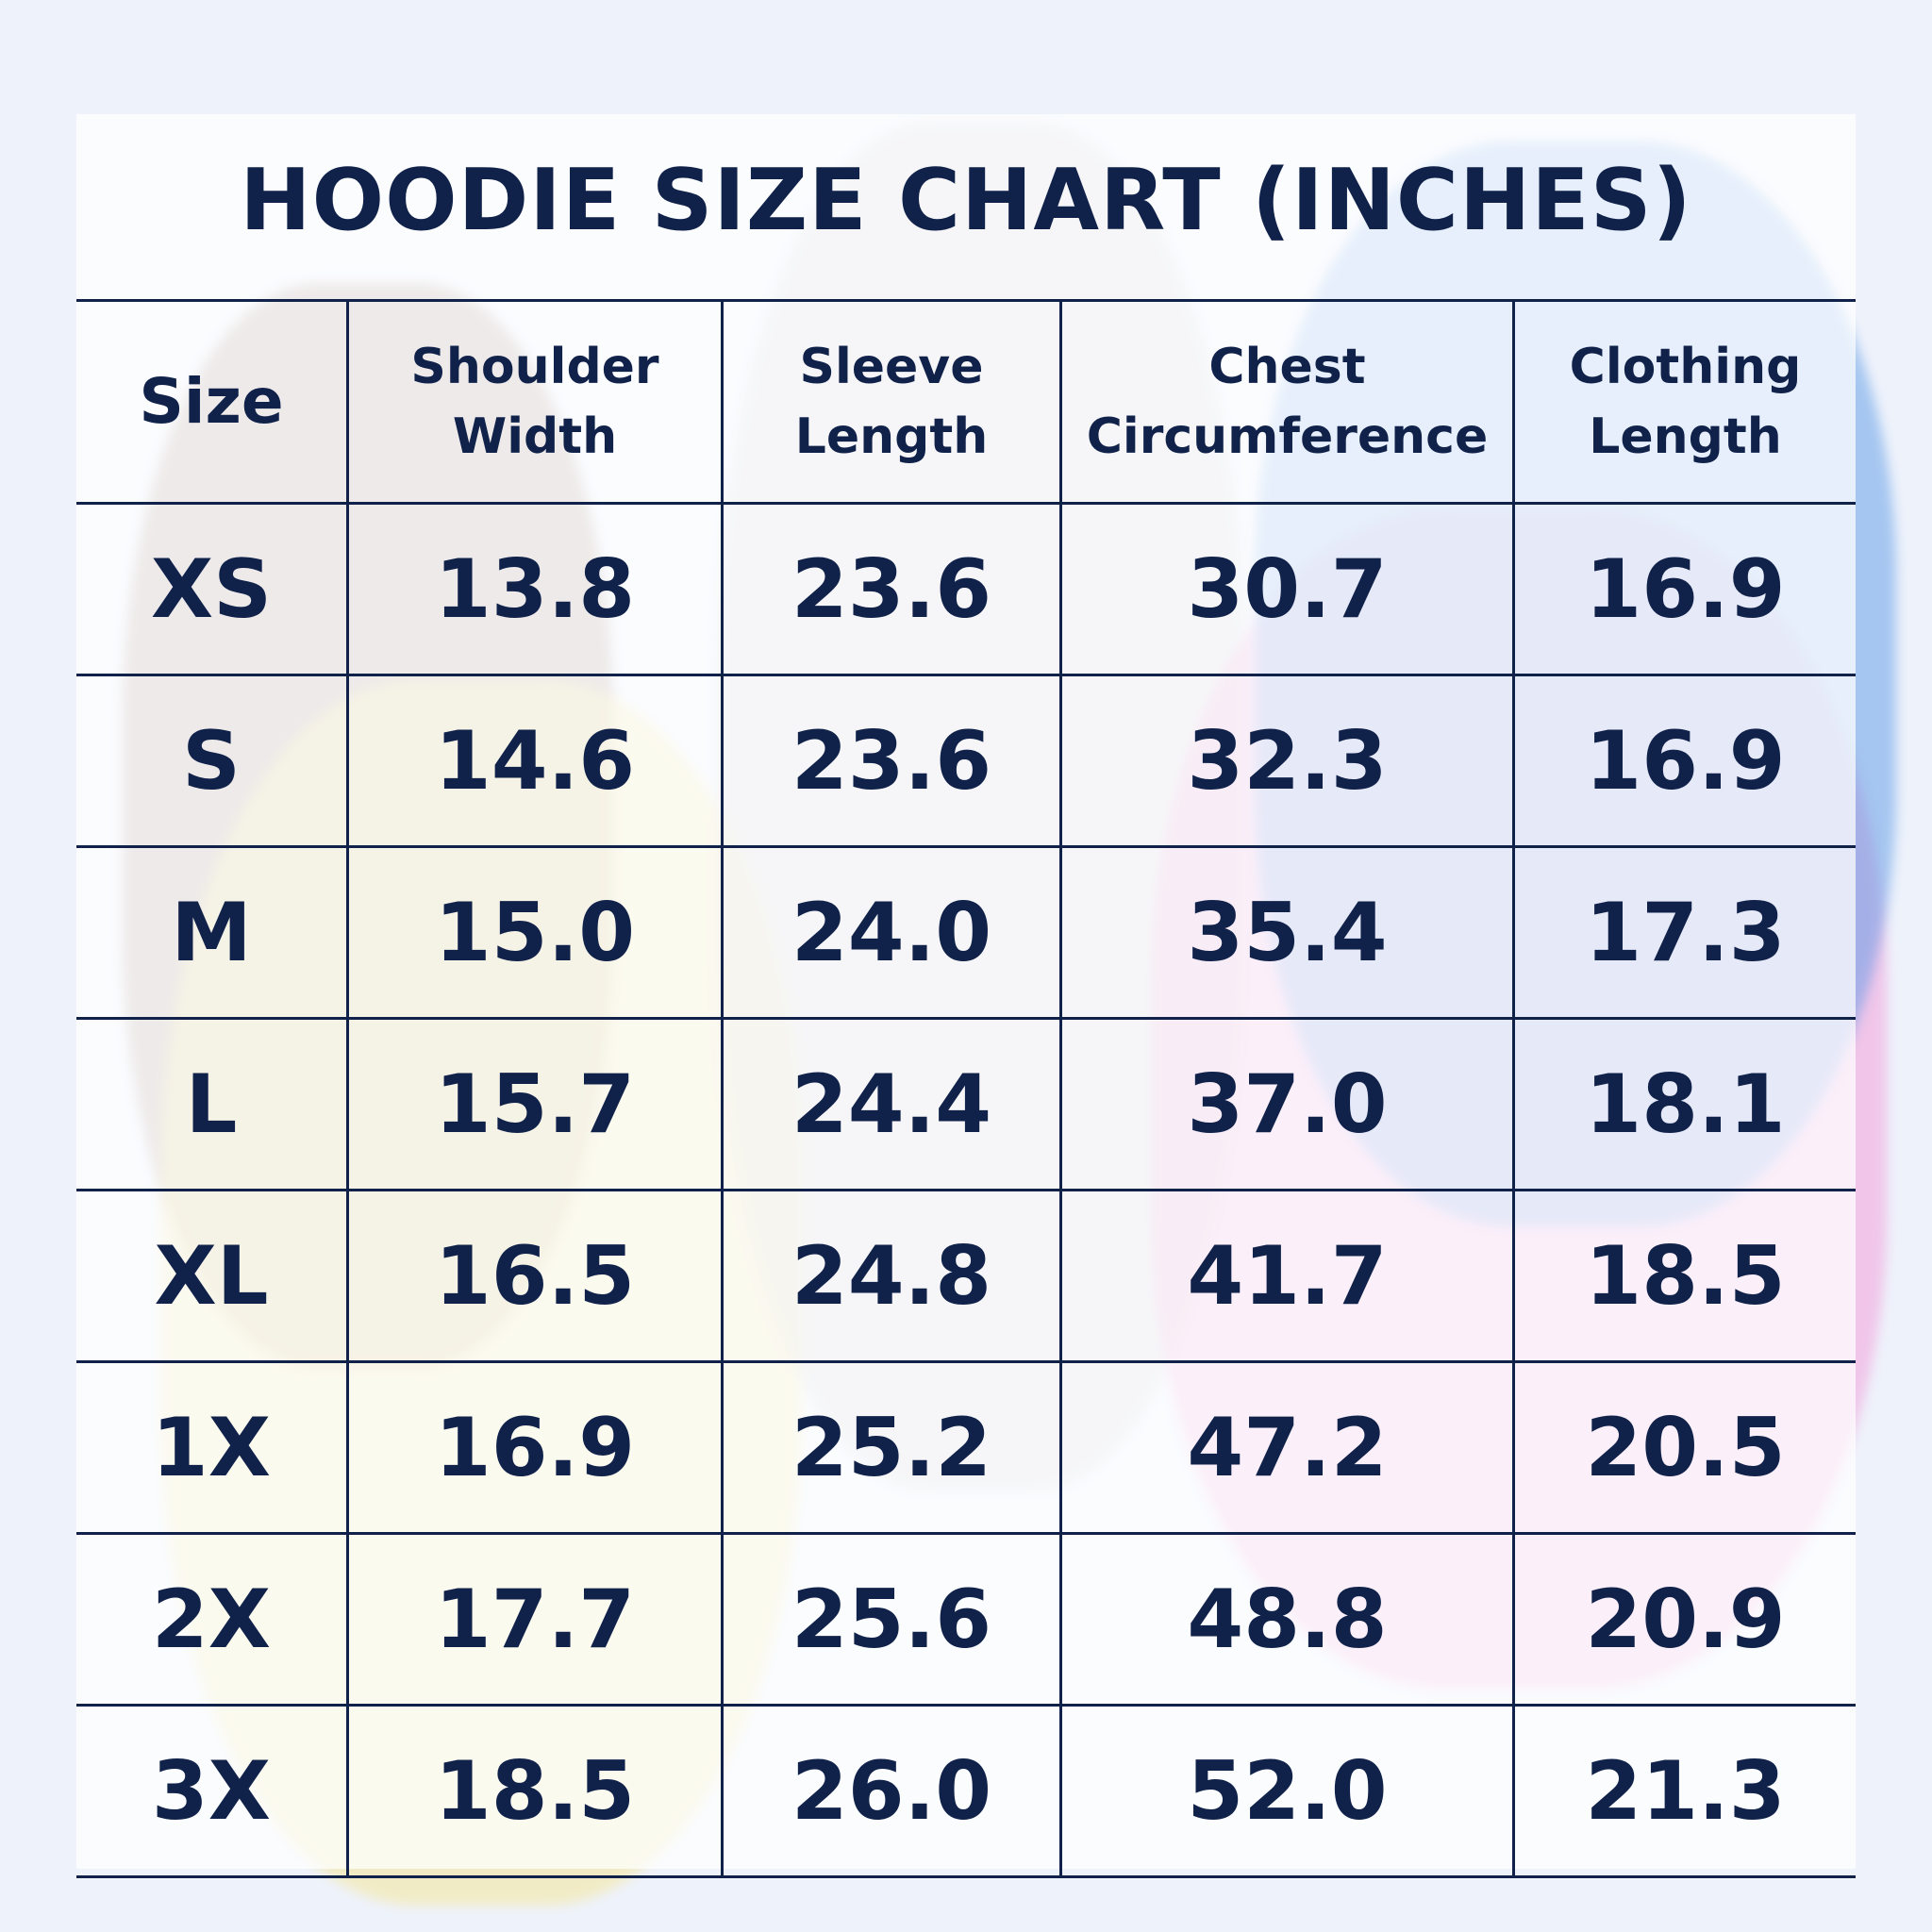  What do you see at coordinates (1285, 590) in the screenshot?
I see `value-cell: 30.7` at bounding box center [1285, 590].